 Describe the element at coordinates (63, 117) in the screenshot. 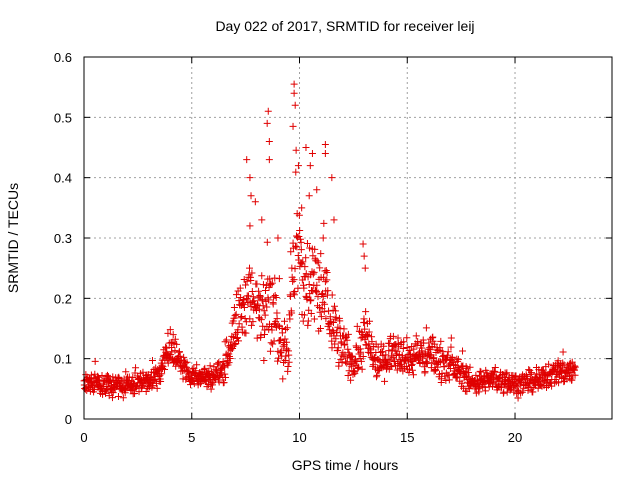

I see `y-tick-label: 0.5` at that location.